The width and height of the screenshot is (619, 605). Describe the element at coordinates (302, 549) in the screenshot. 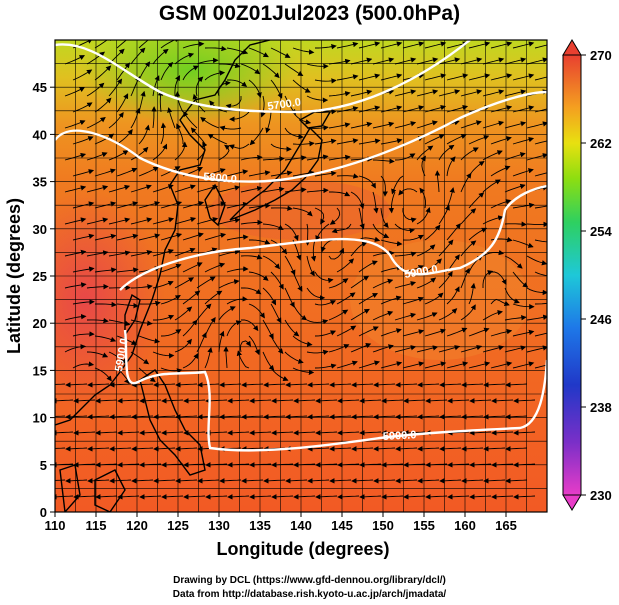

I see `x-axis-label: Longitude (degrees)` at that location.